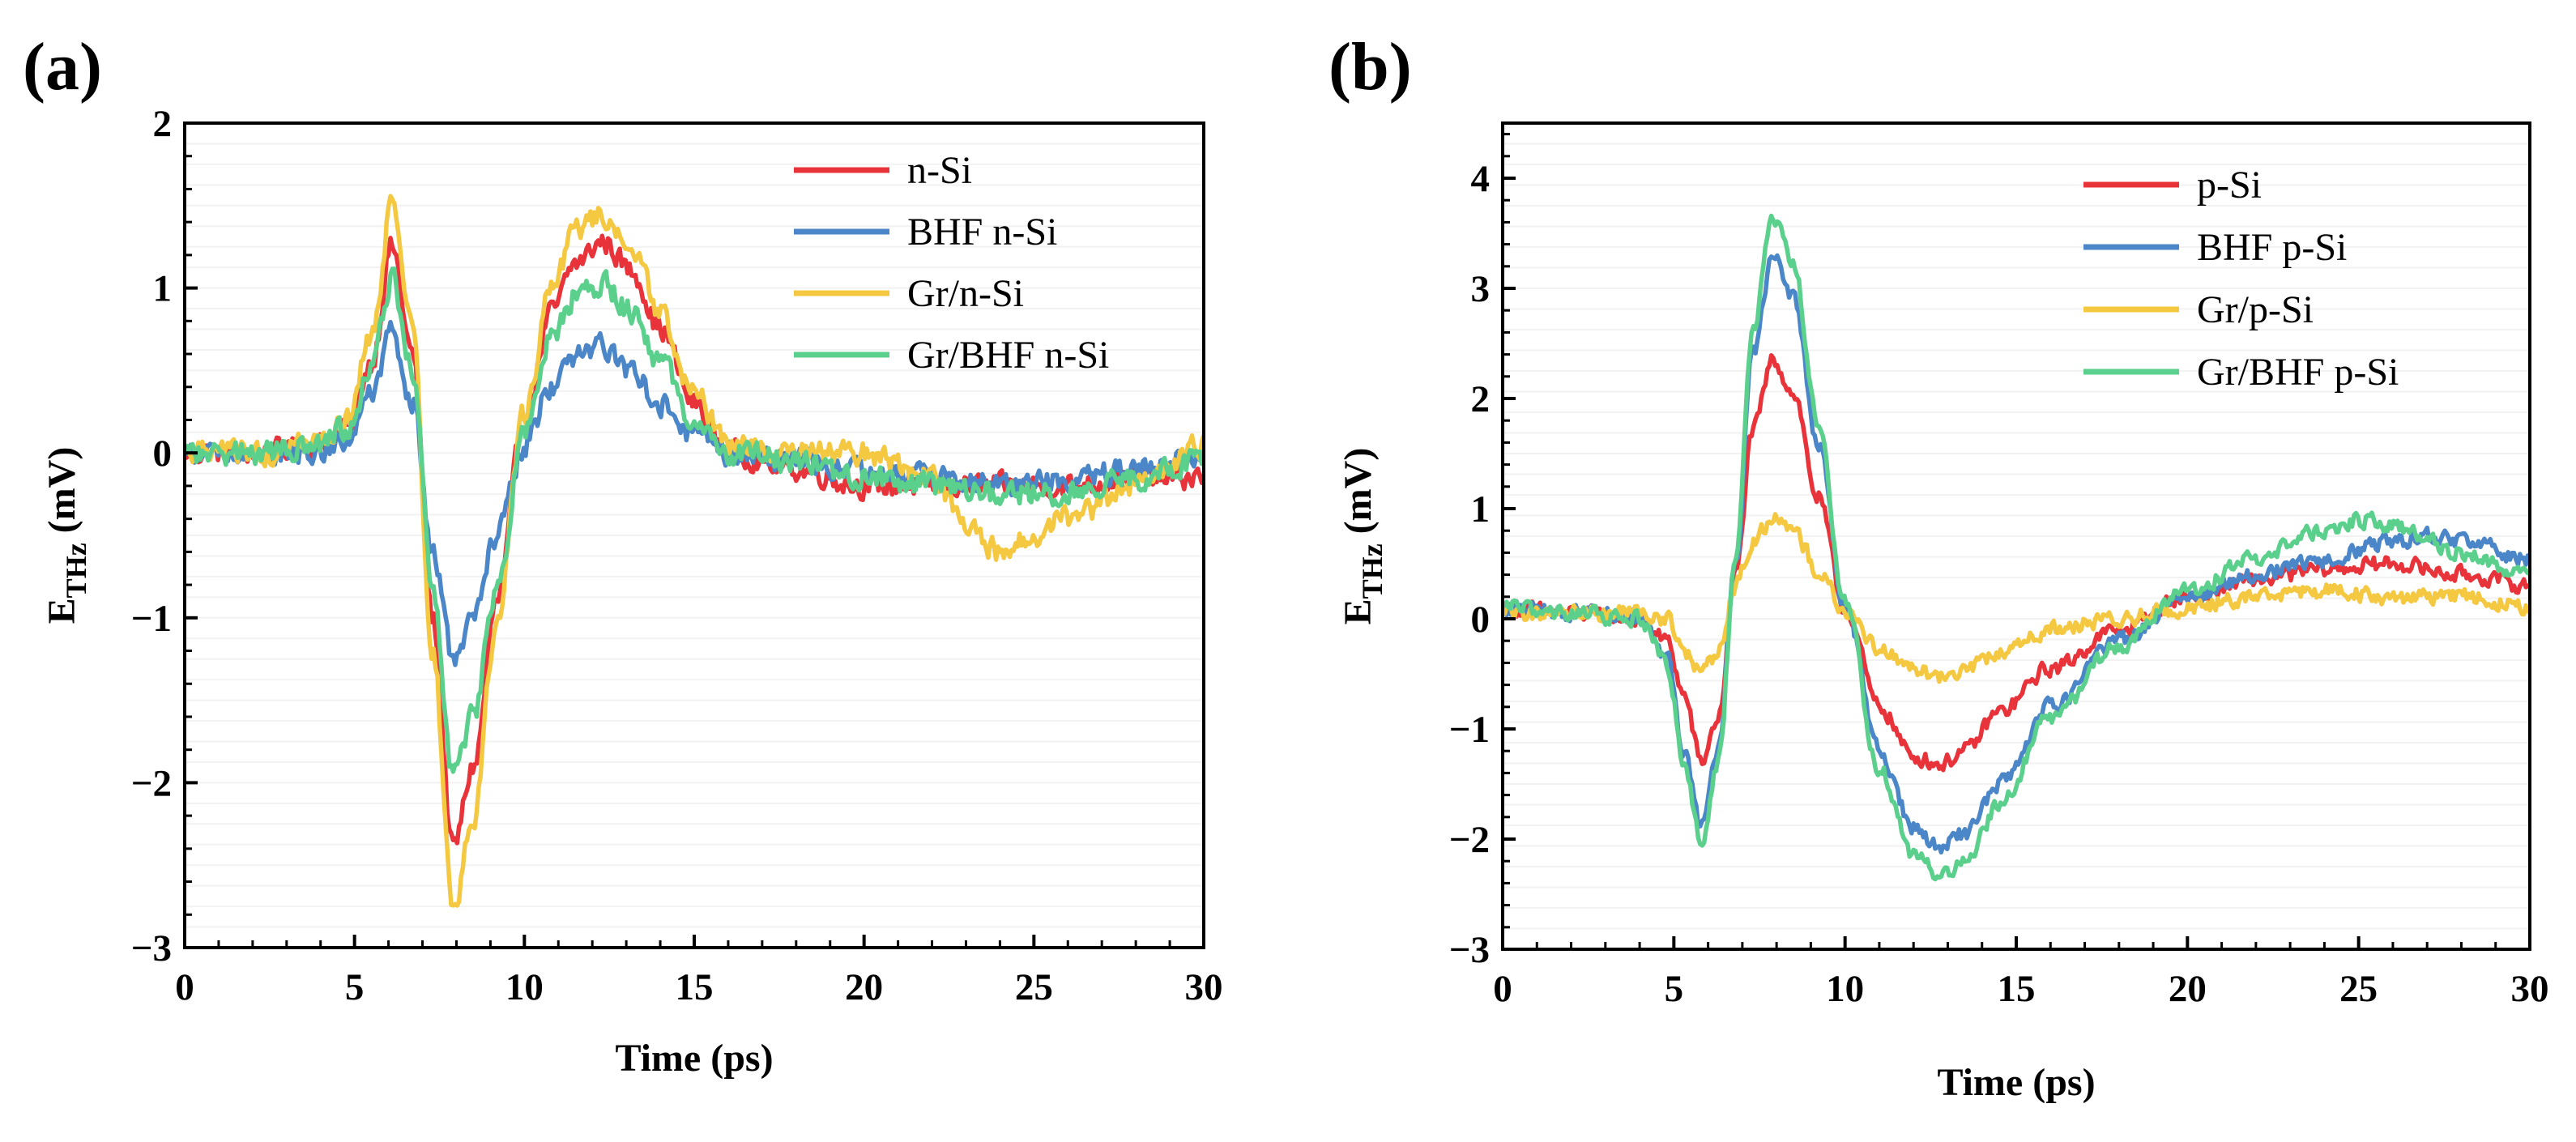 The height and width of the screenshot is (1142, 2576). Describe the element at coordinates (1481, 510) in the screenshot. I see `panel-b-y-tick-label: 1` at that location.